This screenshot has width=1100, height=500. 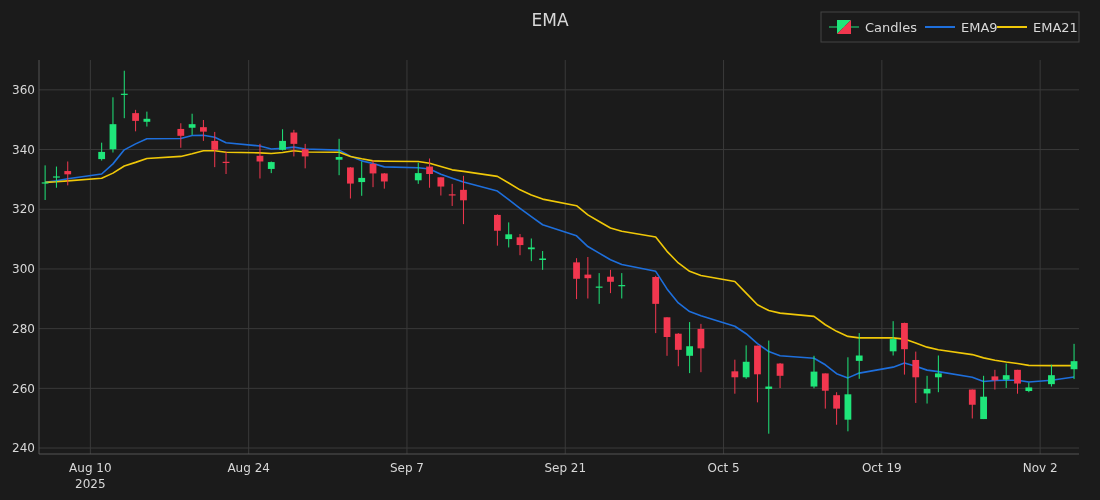 What do you see at coordinates (23, 149) in the screenshot?
I see `y-tick-label: 340` at bounding box center [23, 149].